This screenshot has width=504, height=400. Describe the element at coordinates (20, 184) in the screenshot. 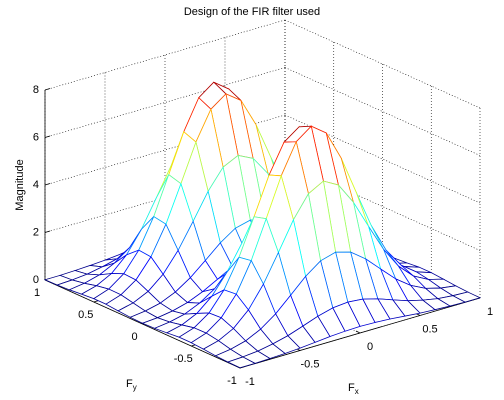

I see `z-axis-label: Magnitude` at that location.